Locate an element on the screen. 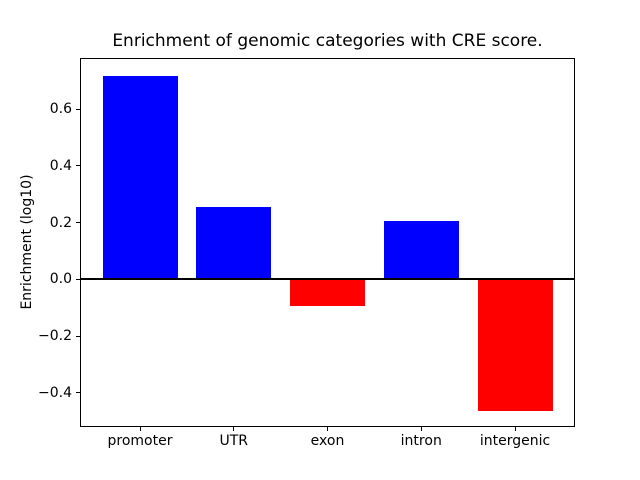 The height and width of the screenshot is (480, 640). bar-UTR is located at coordinates (234, 243).